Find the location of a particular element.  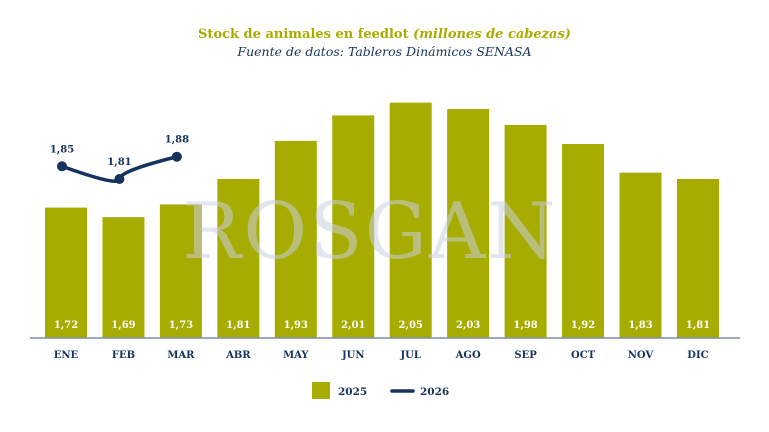

bar-data-label: 1,73 is located at coordinates (181, 325).